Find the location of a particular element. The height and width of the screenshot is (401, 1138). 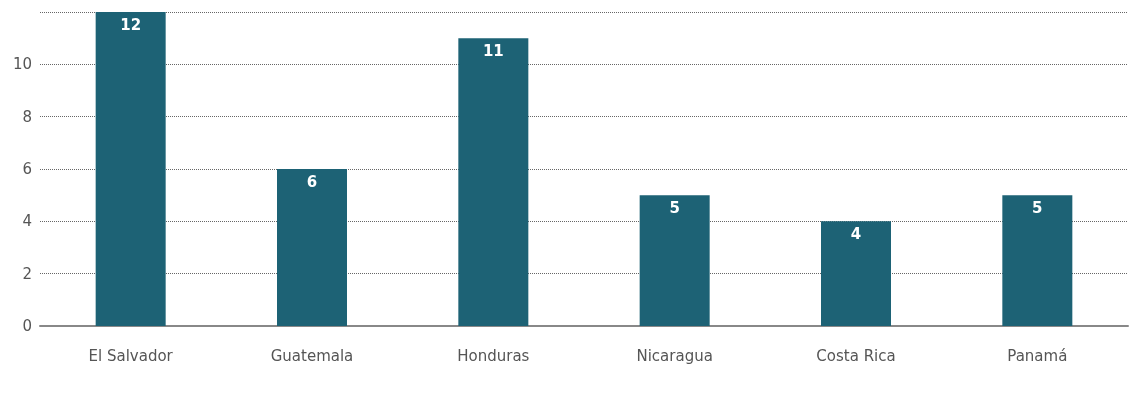

x-tick-label: Honduras is located at coordinates (493, 355).